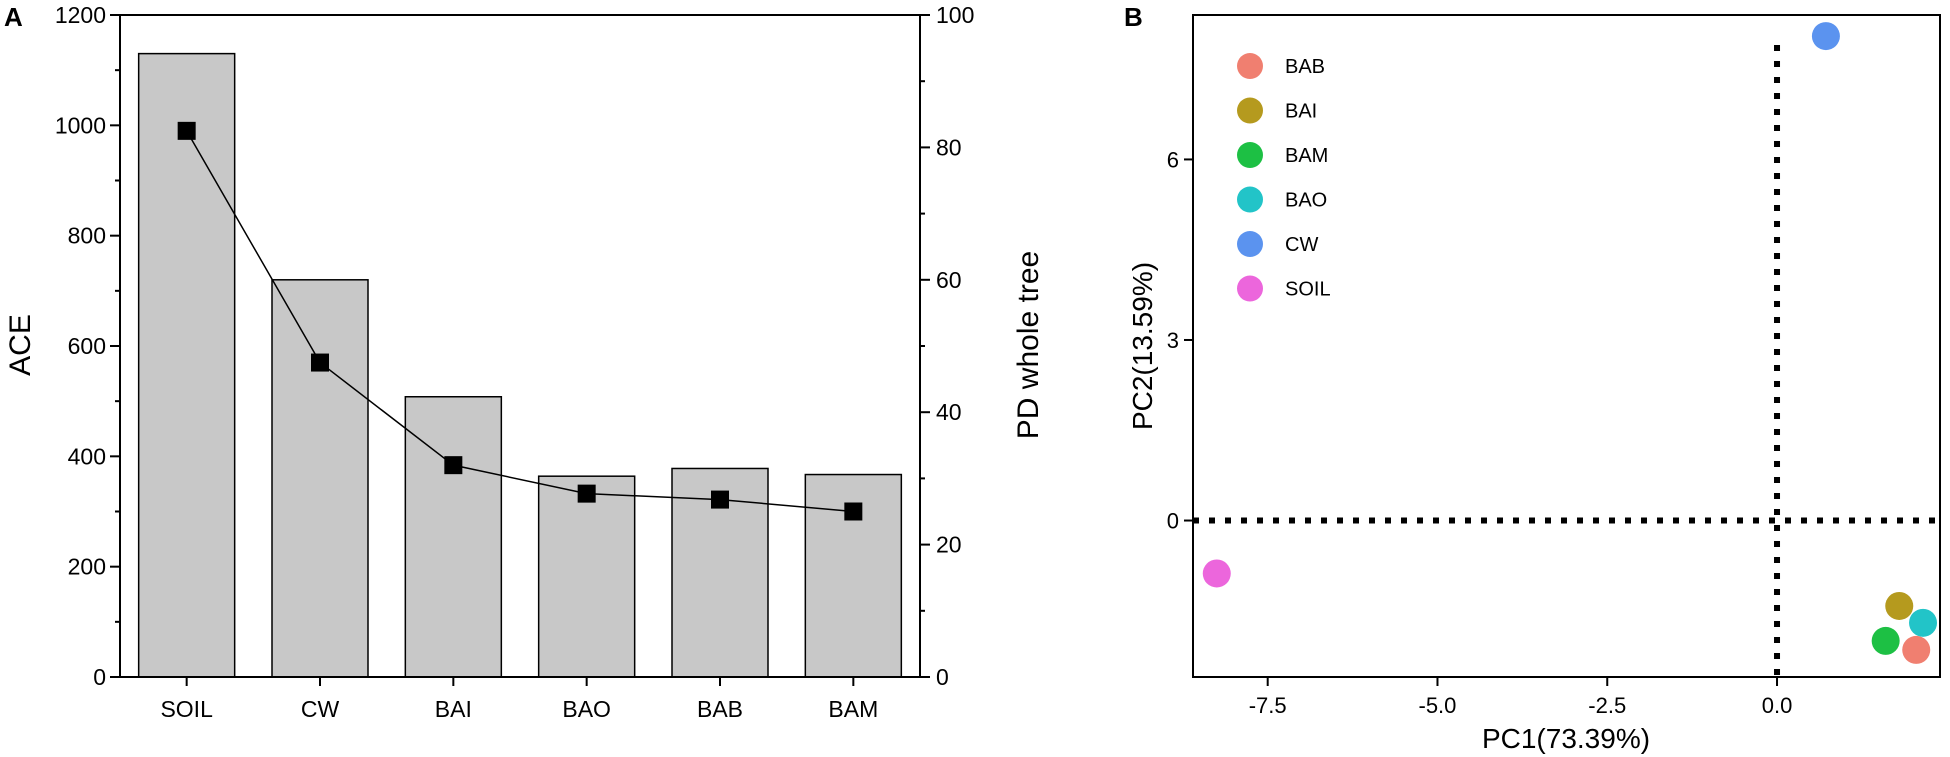  Describe the element at coordinates (853, 511) in the screenshot. I see `pd-marker-bam` at that location.